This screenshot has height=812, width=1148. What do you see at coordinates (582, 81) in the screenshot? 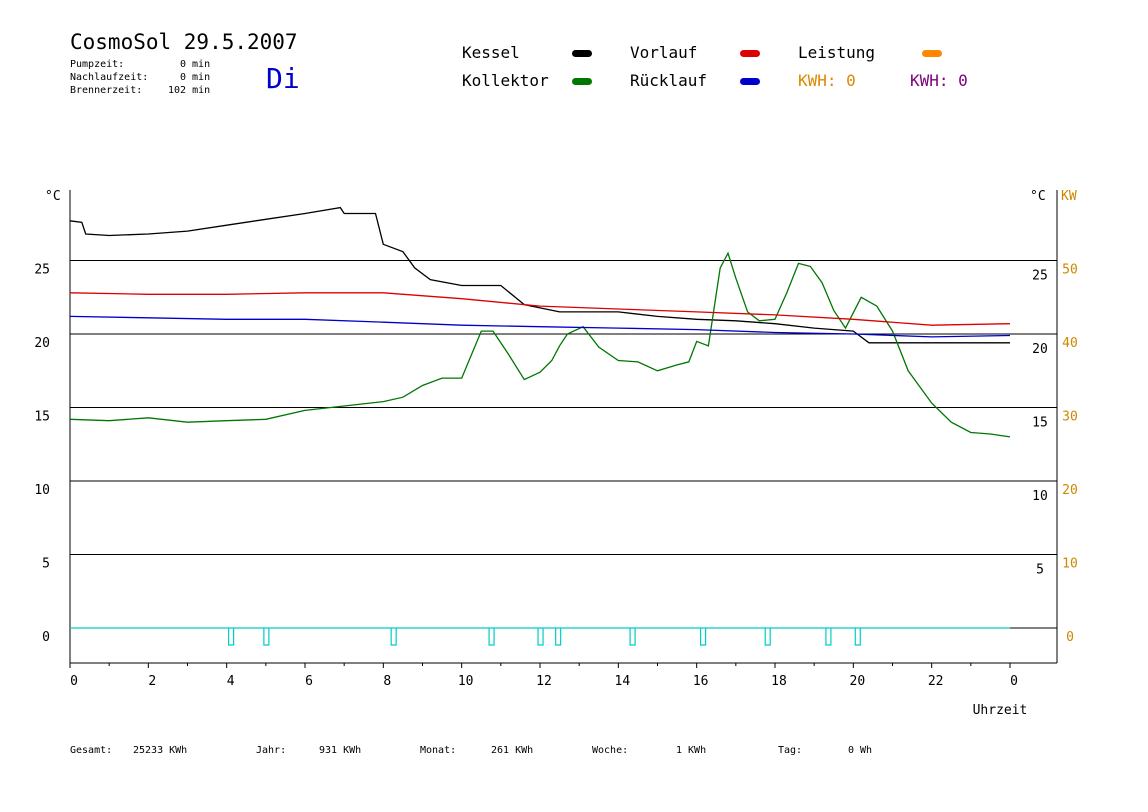
I see `legend-kollektor-swatch` at bounding box center [582, 81].